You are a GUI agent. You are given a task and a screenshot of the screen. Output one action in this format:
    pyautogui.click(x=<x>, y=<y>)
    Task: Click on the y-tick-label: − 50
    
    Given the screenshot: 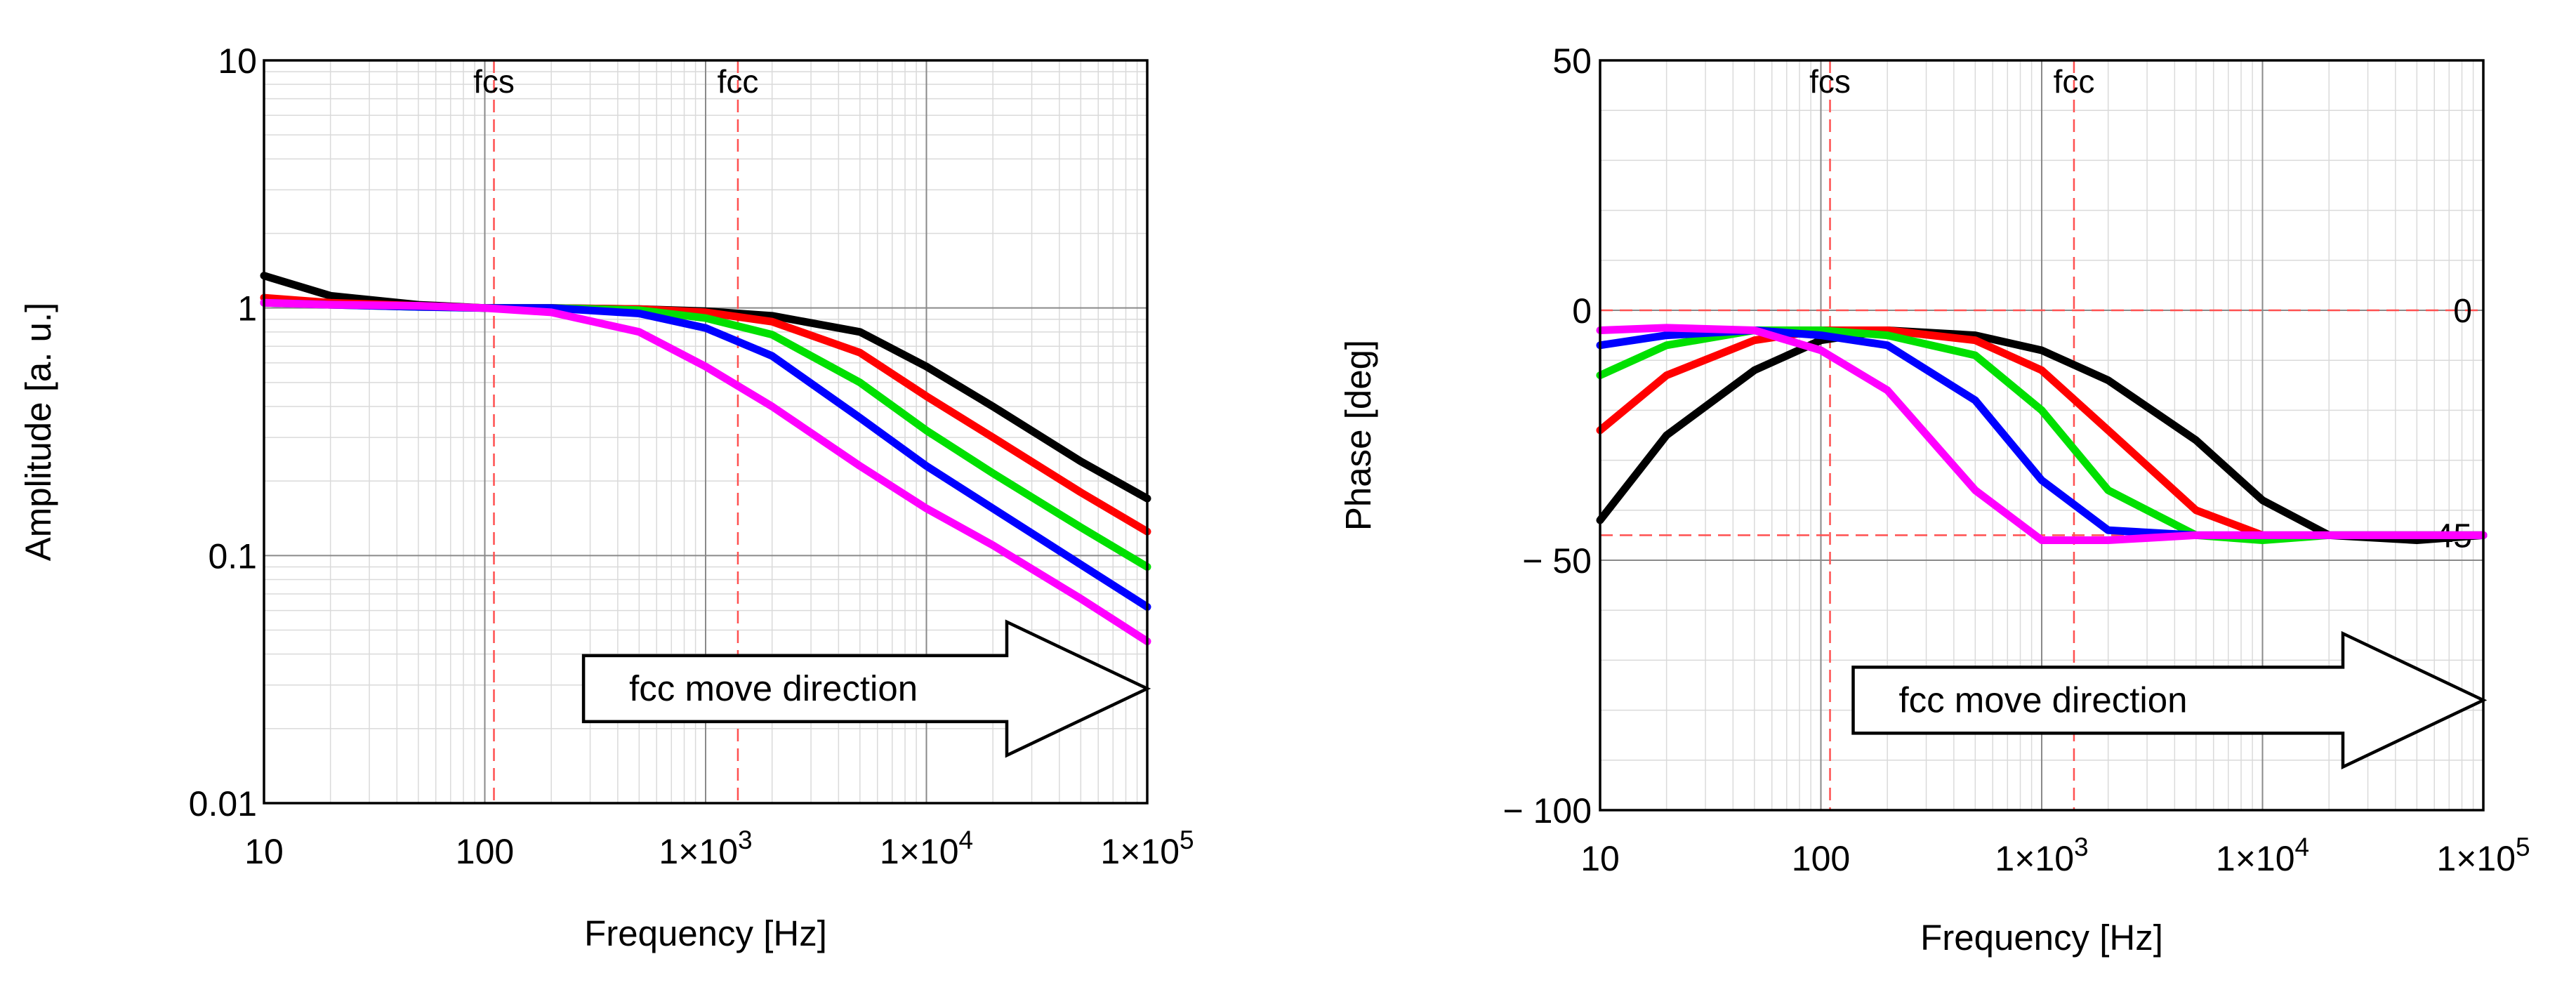 What is the action you would take?
    pyautogui.click(x=1557, y=561)
    